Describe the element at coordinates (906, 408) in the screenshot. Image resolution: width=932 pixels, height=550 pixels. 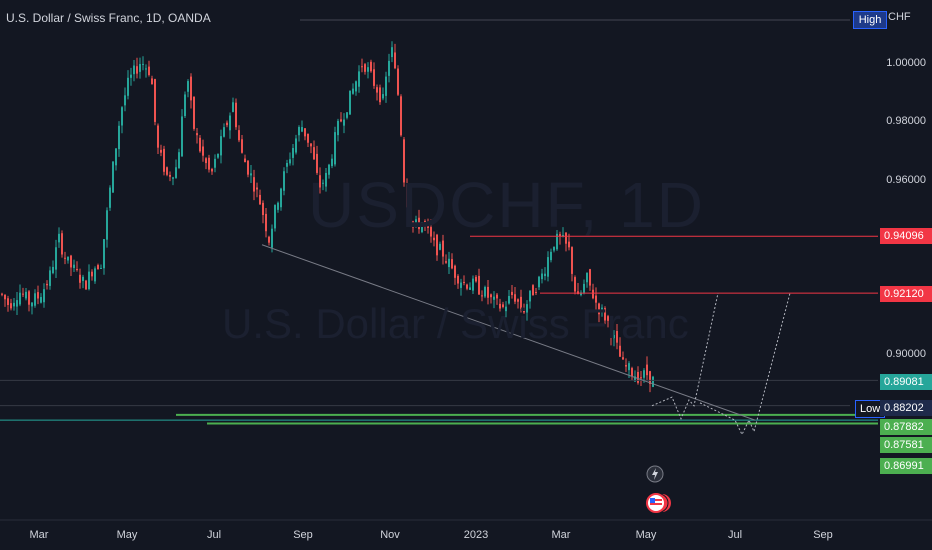
I see `low-price-badge: 0.88202` at that location.